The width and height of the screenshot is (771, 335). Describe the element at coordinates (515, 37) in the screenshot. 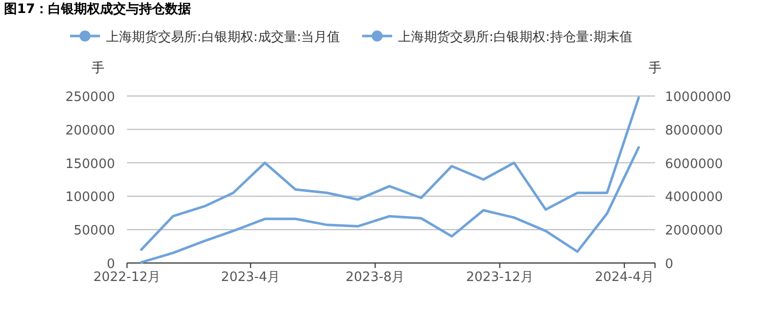

I see `legend-label: 上海期货交易所:白银期权:持仓量:期末值` at that location.